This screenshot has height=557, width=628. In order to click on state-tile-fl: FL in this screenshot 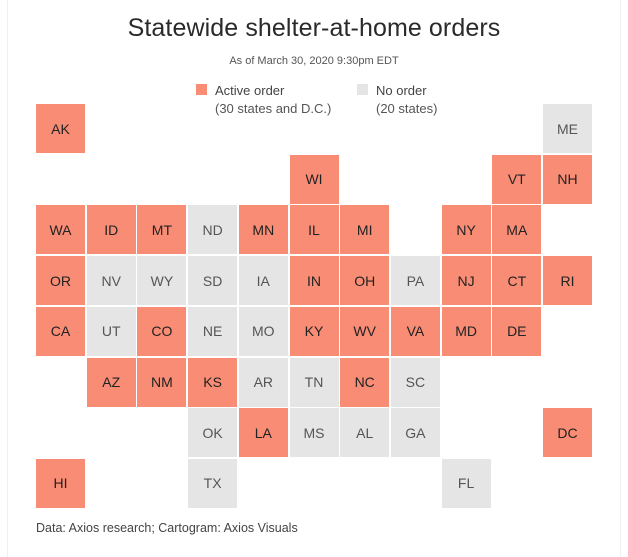, I will do `click(466, 483)`.